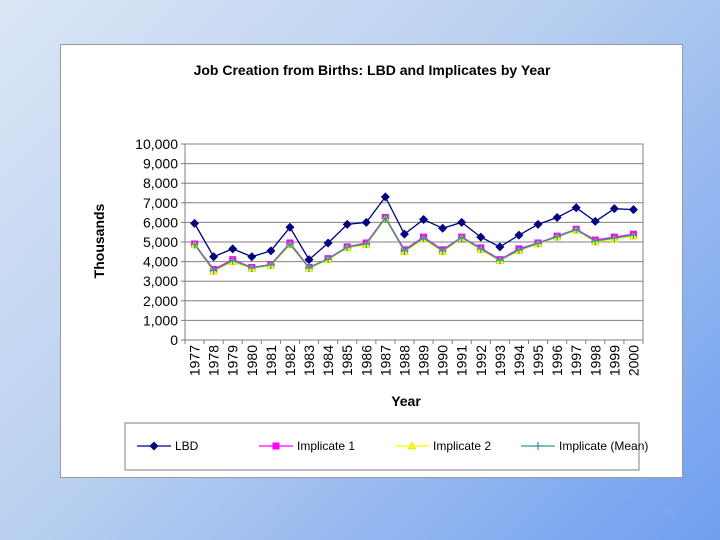 This screenshot has height=540, width=720. Describe the element at coordinates (160, 183) in the screenshot. I see `y-tick-label: 8,000` at that location.